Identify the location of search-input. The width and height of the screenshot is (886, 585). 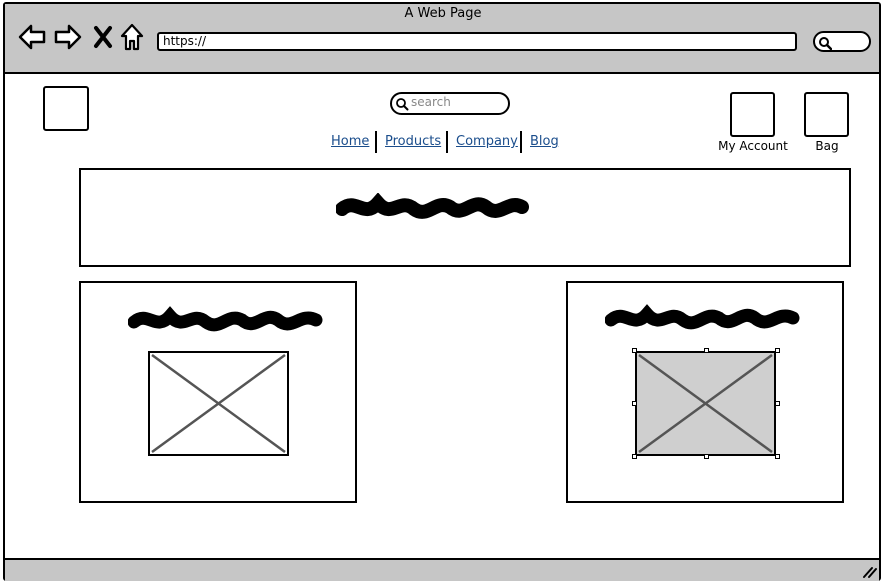
(450, 103).